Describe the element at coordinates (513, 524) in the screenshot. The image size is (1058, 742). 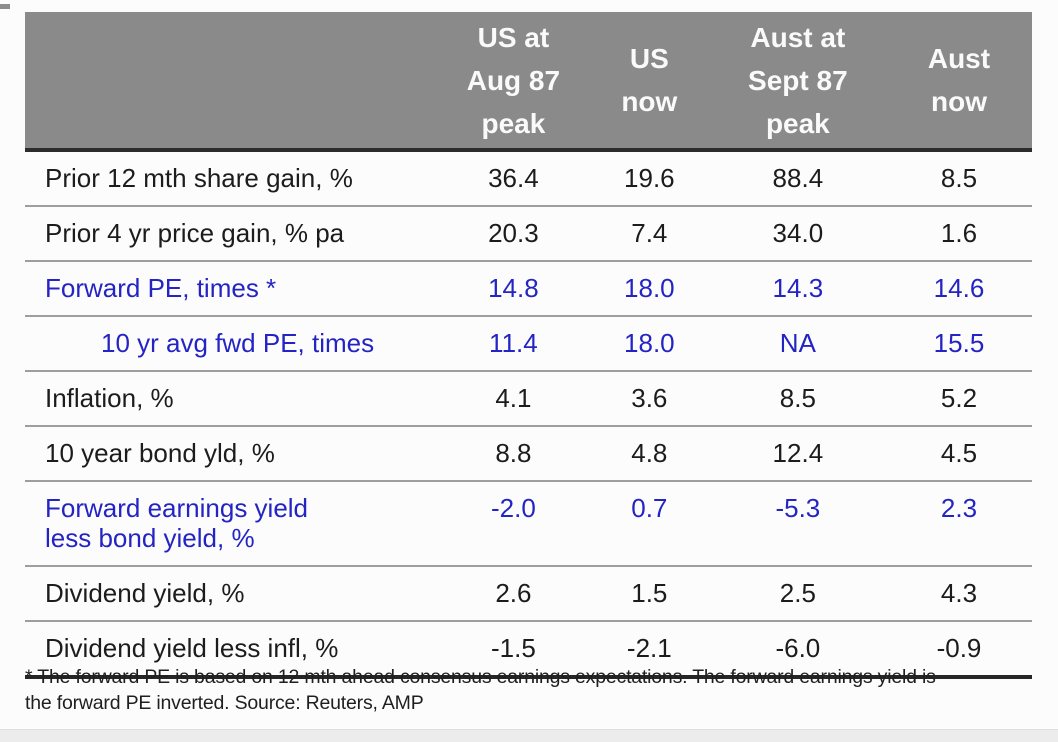
I see `cell-value: -2.0` at that location.